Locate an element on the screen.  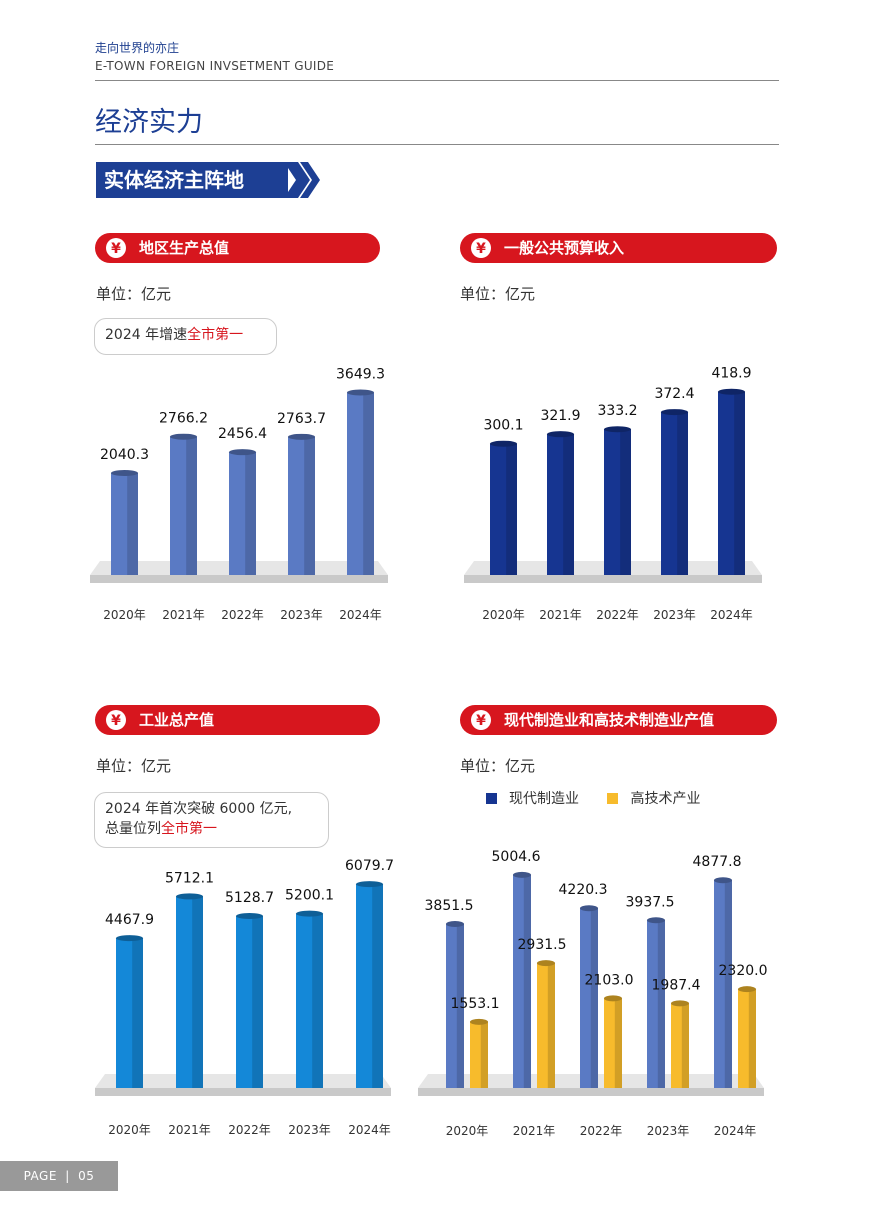
bar-2020年-高技术产业 is located at coordinates (479, 1053).